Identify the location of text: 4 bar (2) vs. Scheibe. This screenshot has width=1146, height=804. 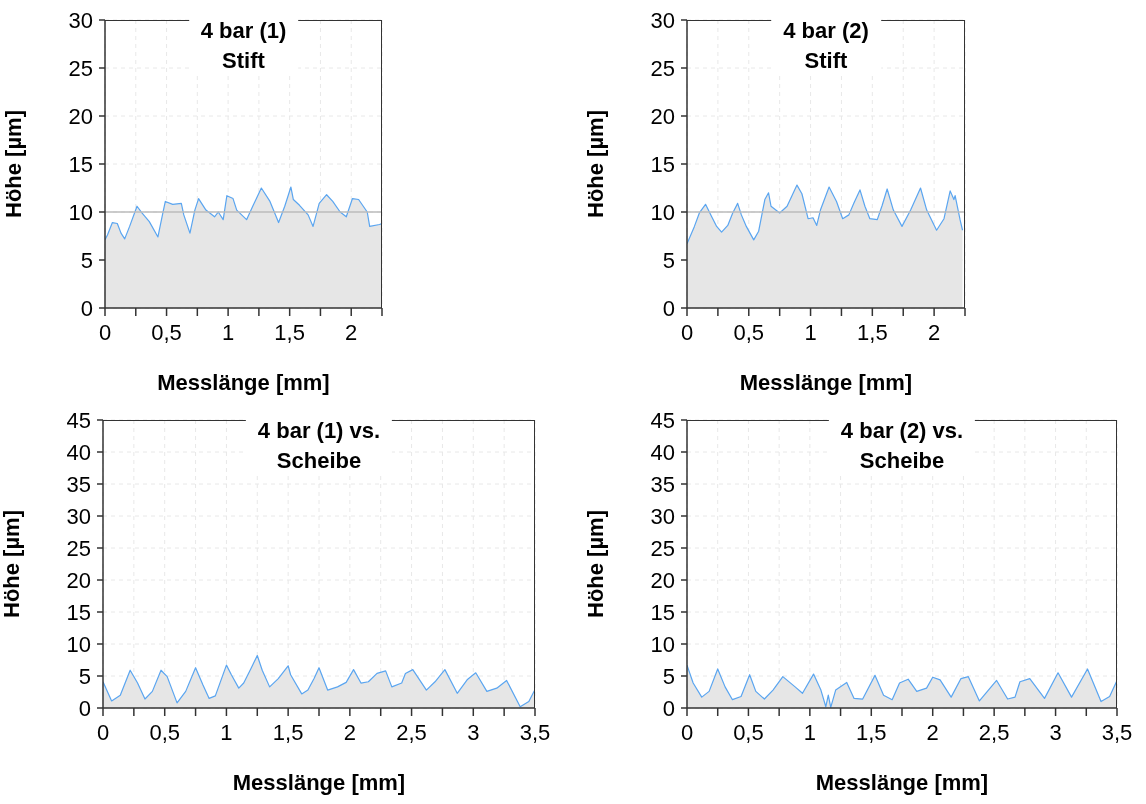
(902, 446).